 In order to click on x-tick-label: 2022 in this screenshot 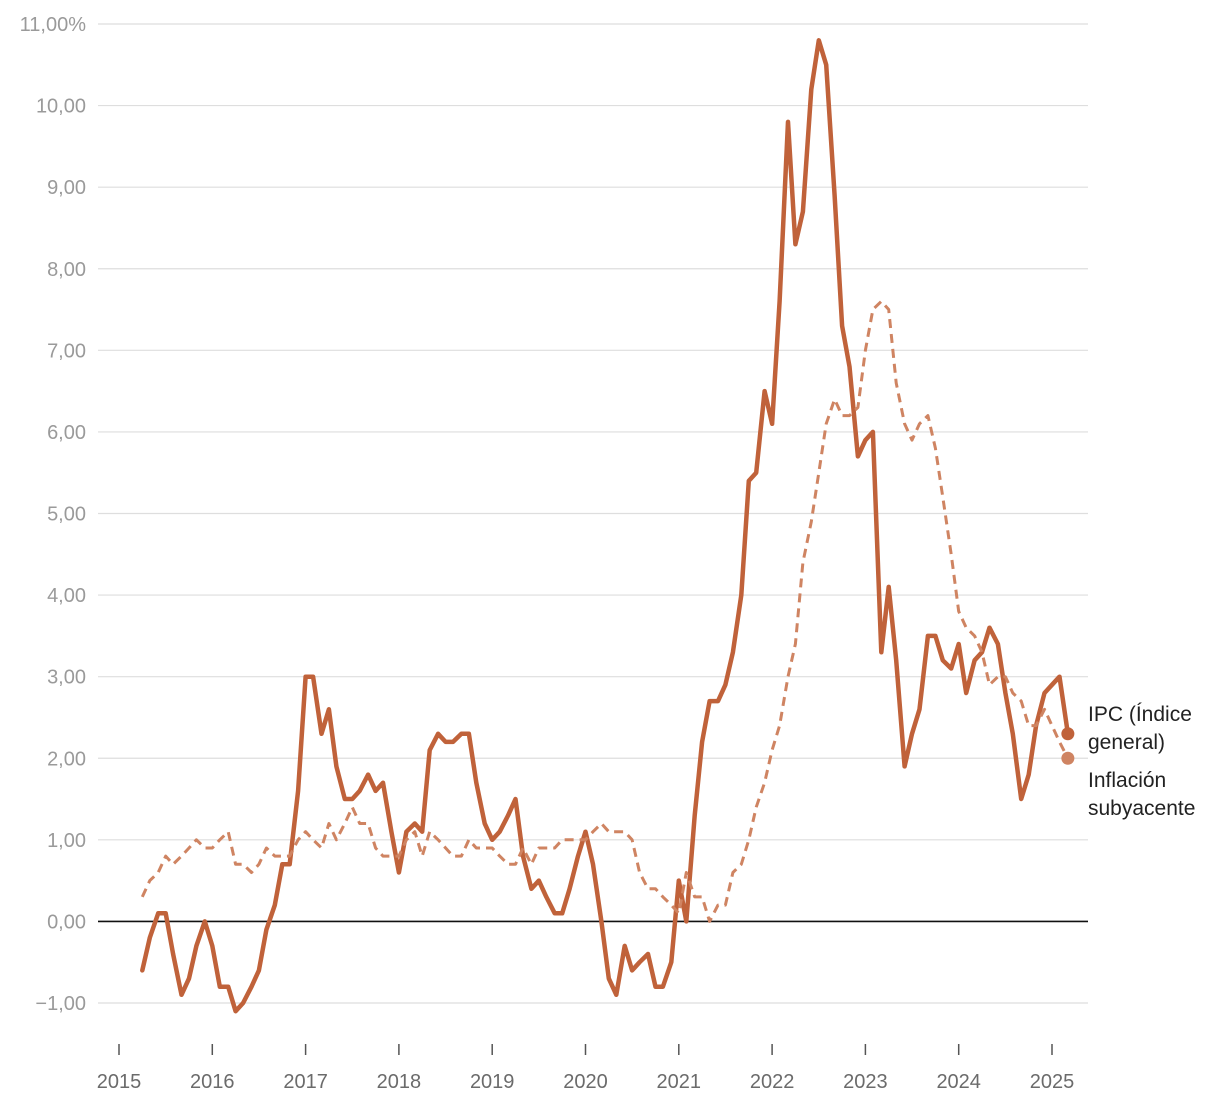, I will do `click(772, 1082)`.